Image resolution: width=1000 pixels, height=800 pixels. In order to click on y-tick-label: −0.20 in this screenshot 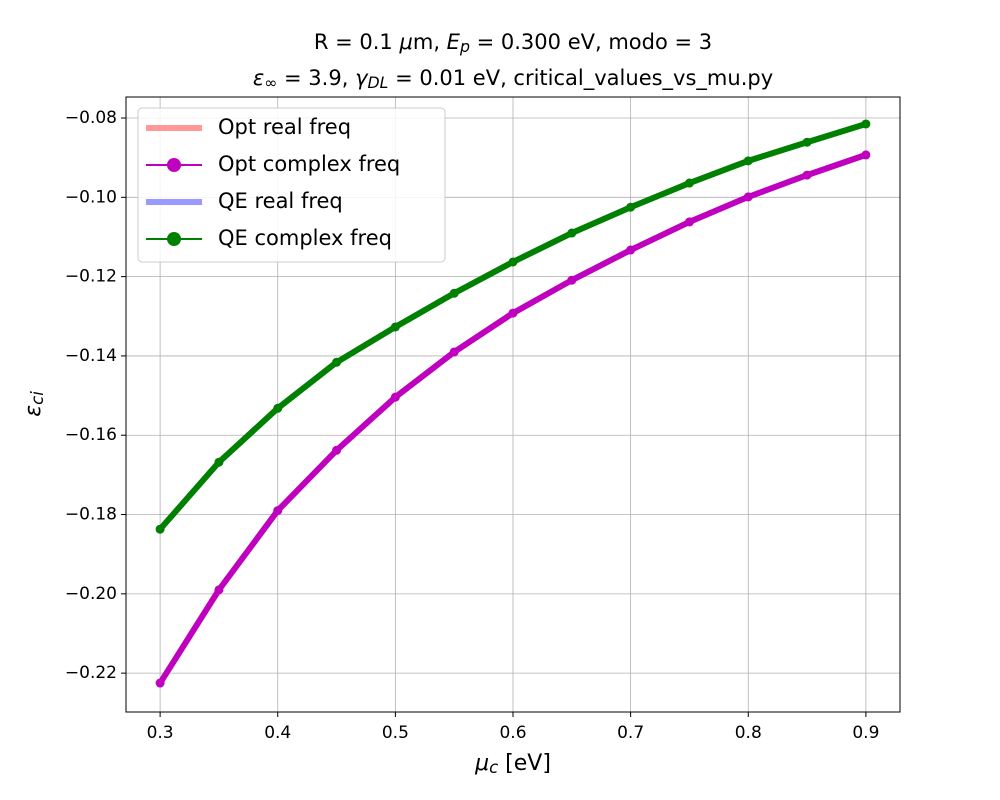, I will do `click(91, 594)`.